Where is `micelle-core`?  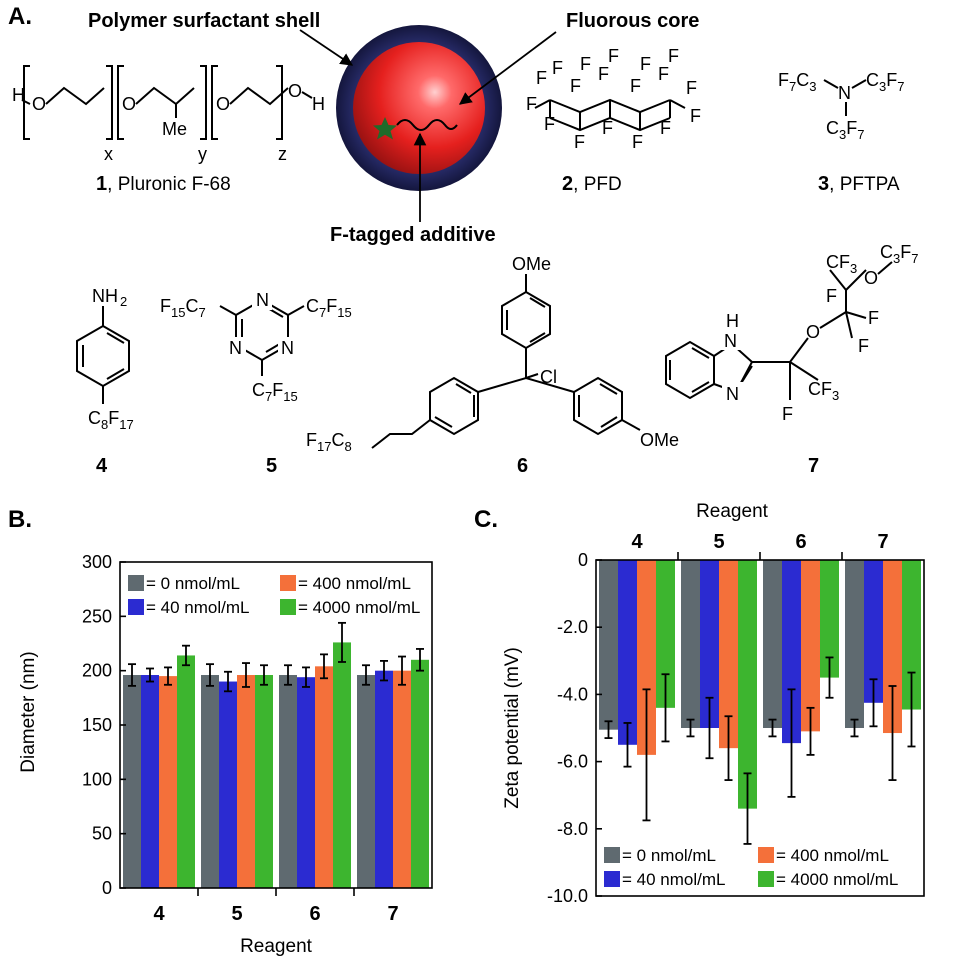 micelle-core is located at coordinates (419, 108).